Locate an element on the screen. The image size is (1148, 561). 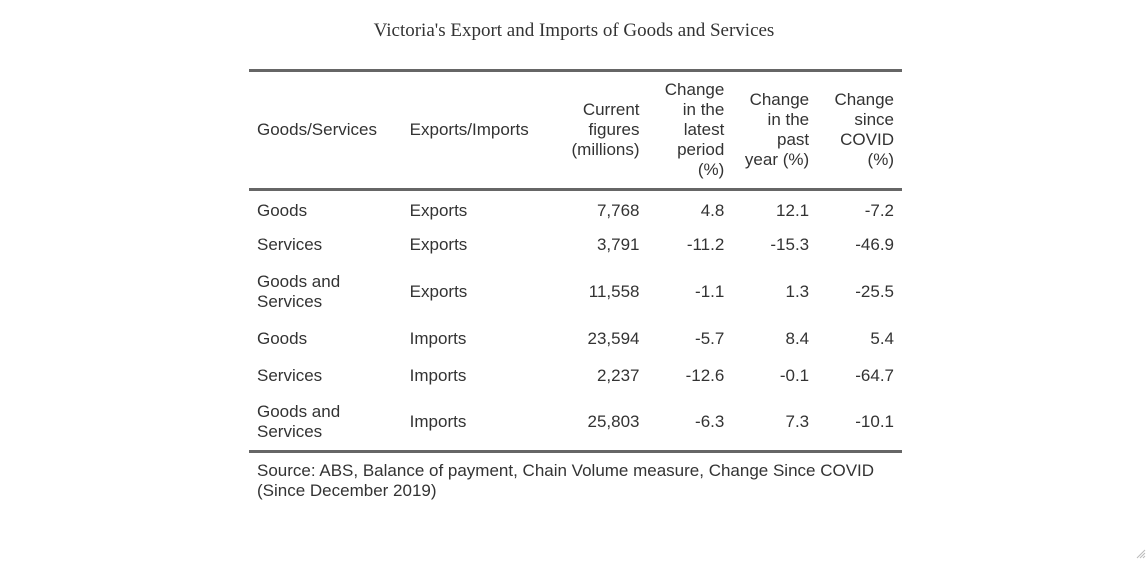
cell-change-latest-period: -1.1 is located at coordinates (710, 291).